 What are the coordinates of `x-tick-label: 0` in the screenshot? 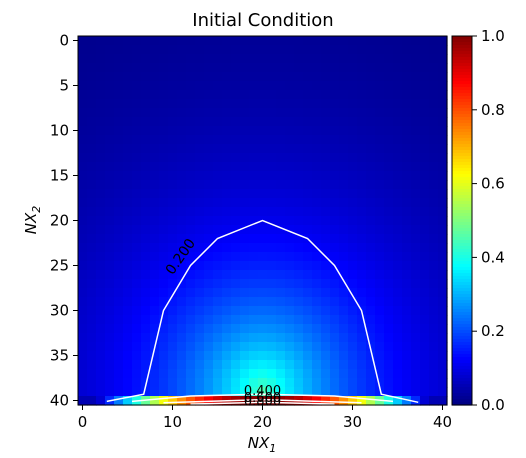 It's located at (83, 422).